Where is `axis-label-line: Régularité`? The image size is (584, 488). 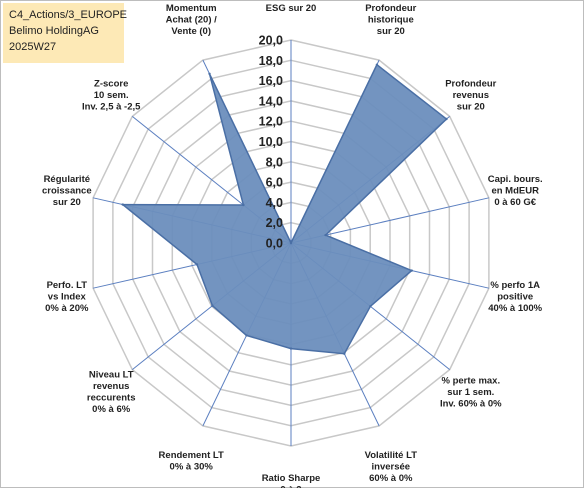
axis-label-line: Régularité is located at coordinates (67, 179).